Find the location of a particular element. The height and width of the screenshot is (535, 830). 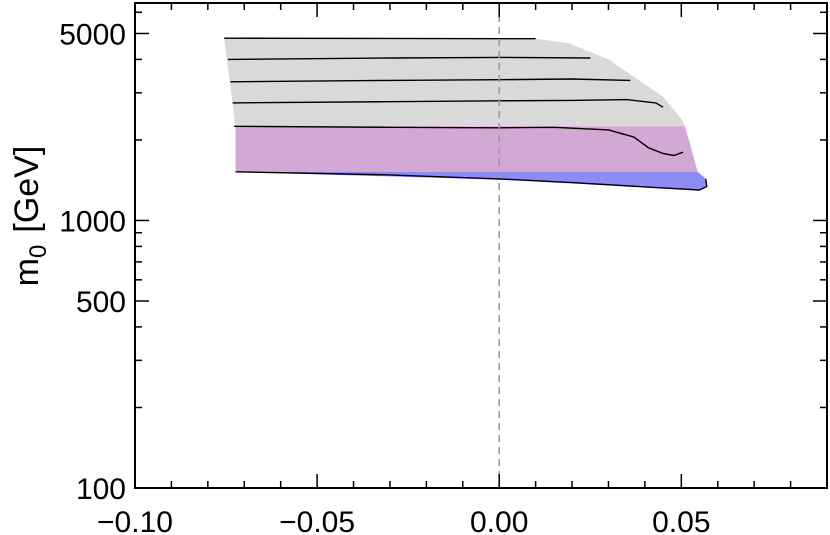

y-axis-label: m0 [GeV] is located at coordinates (30, 216).